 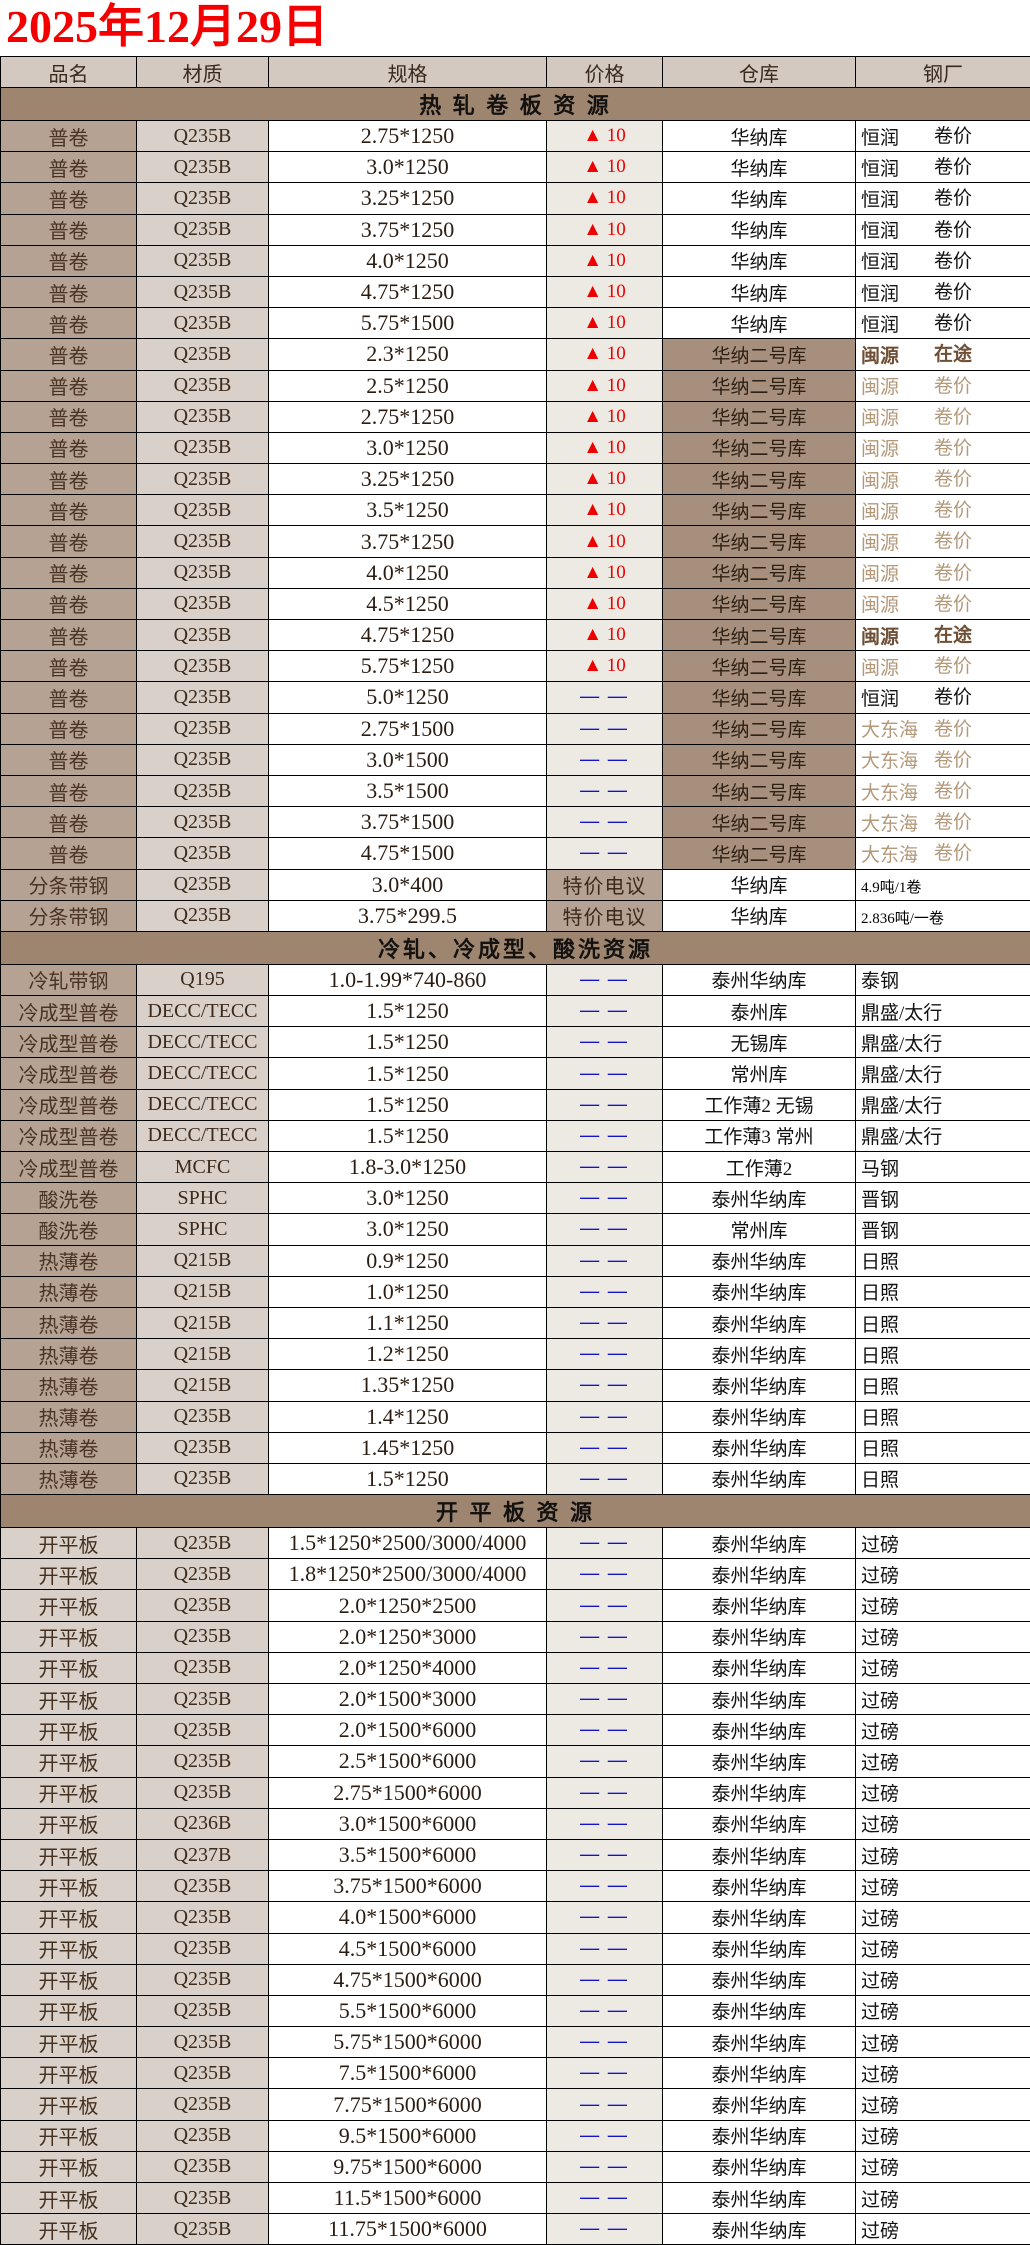 What do you see at coordinates (203, 72) in the screenshot?
I see `col-header-material: 材质` at bounding box center [203, 72].